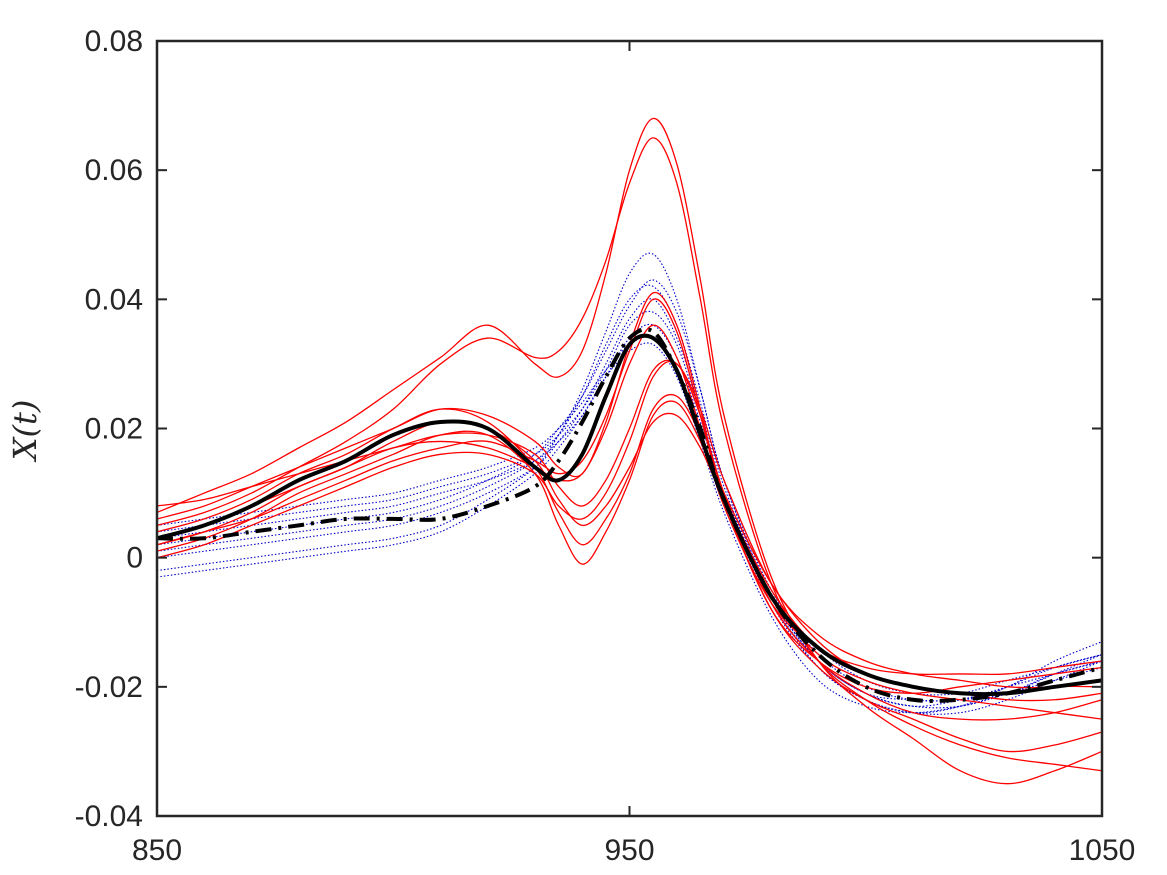  Describe the element at coordinates (114, 299) in the screenshot. I see `y-tick-label: 0.04` at that location.